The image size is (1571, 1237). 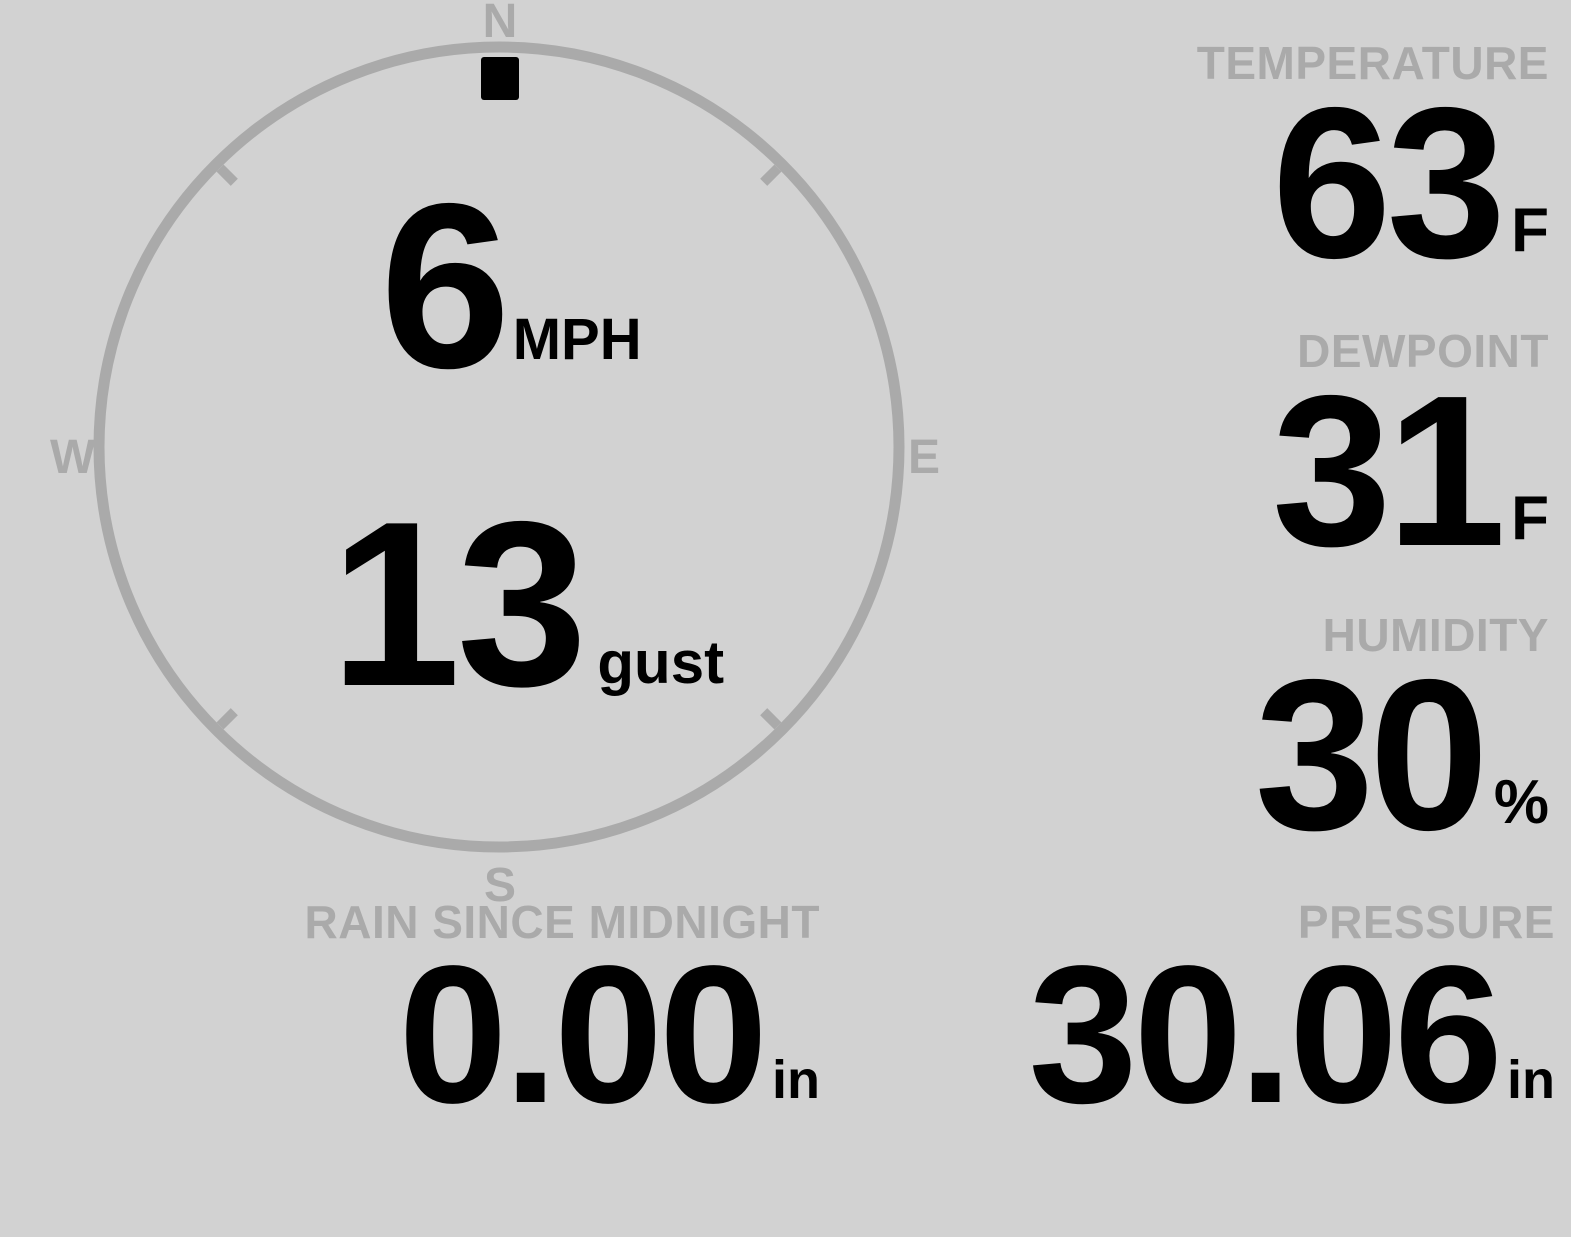 I want to click on wind-gust-value: 13, so click(x=458, y=603).